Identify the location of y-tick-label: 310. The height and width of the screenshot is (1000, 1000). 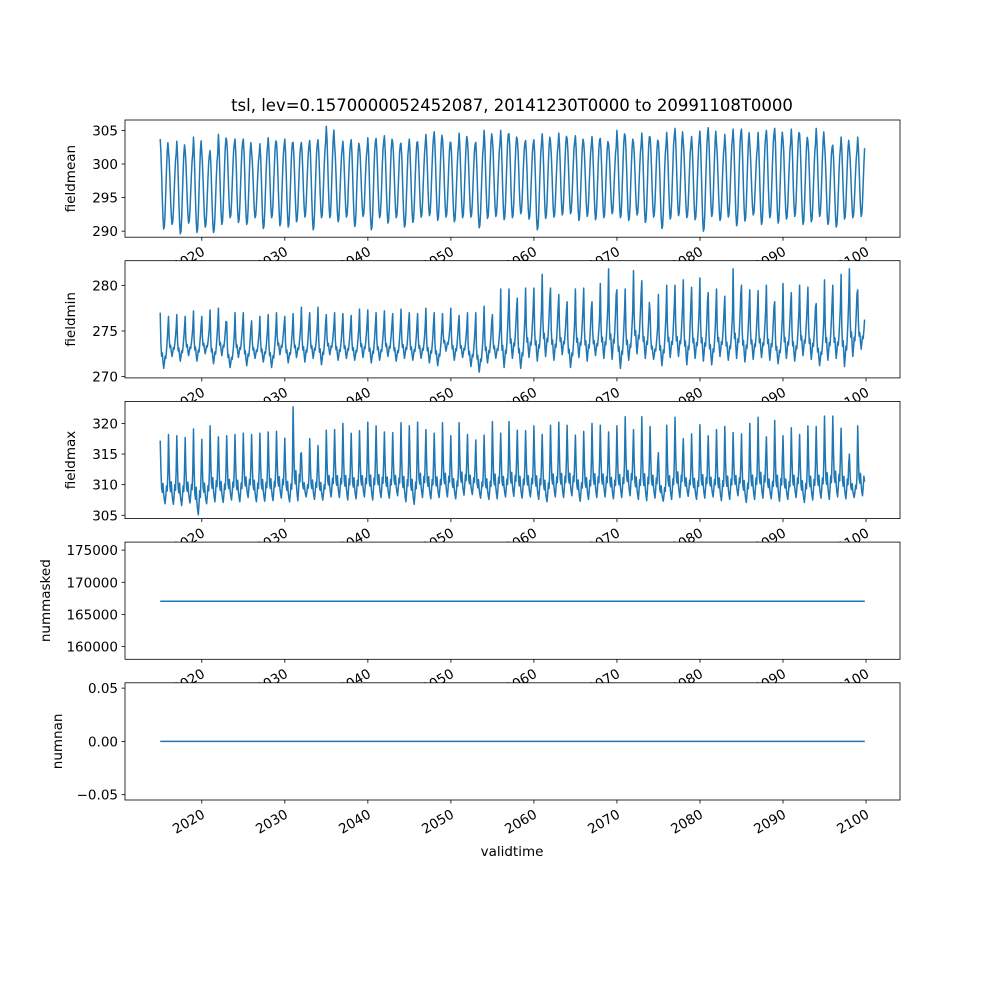
(105, 486).